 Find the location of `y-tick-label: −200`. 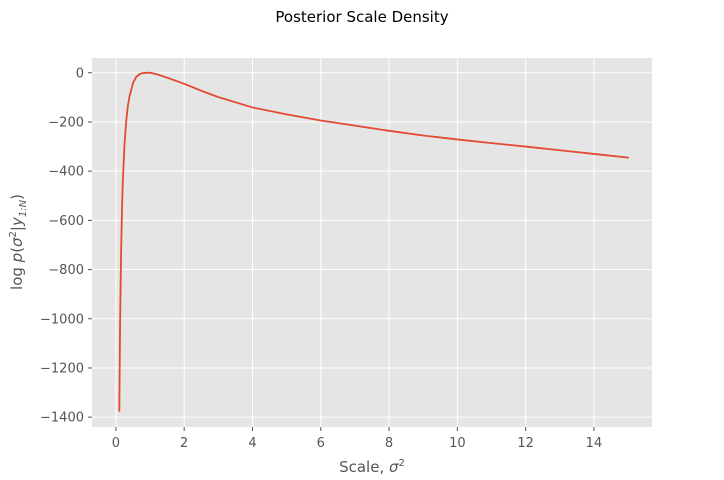

y-tick-label: −200 is located at coordinates (66, 122).